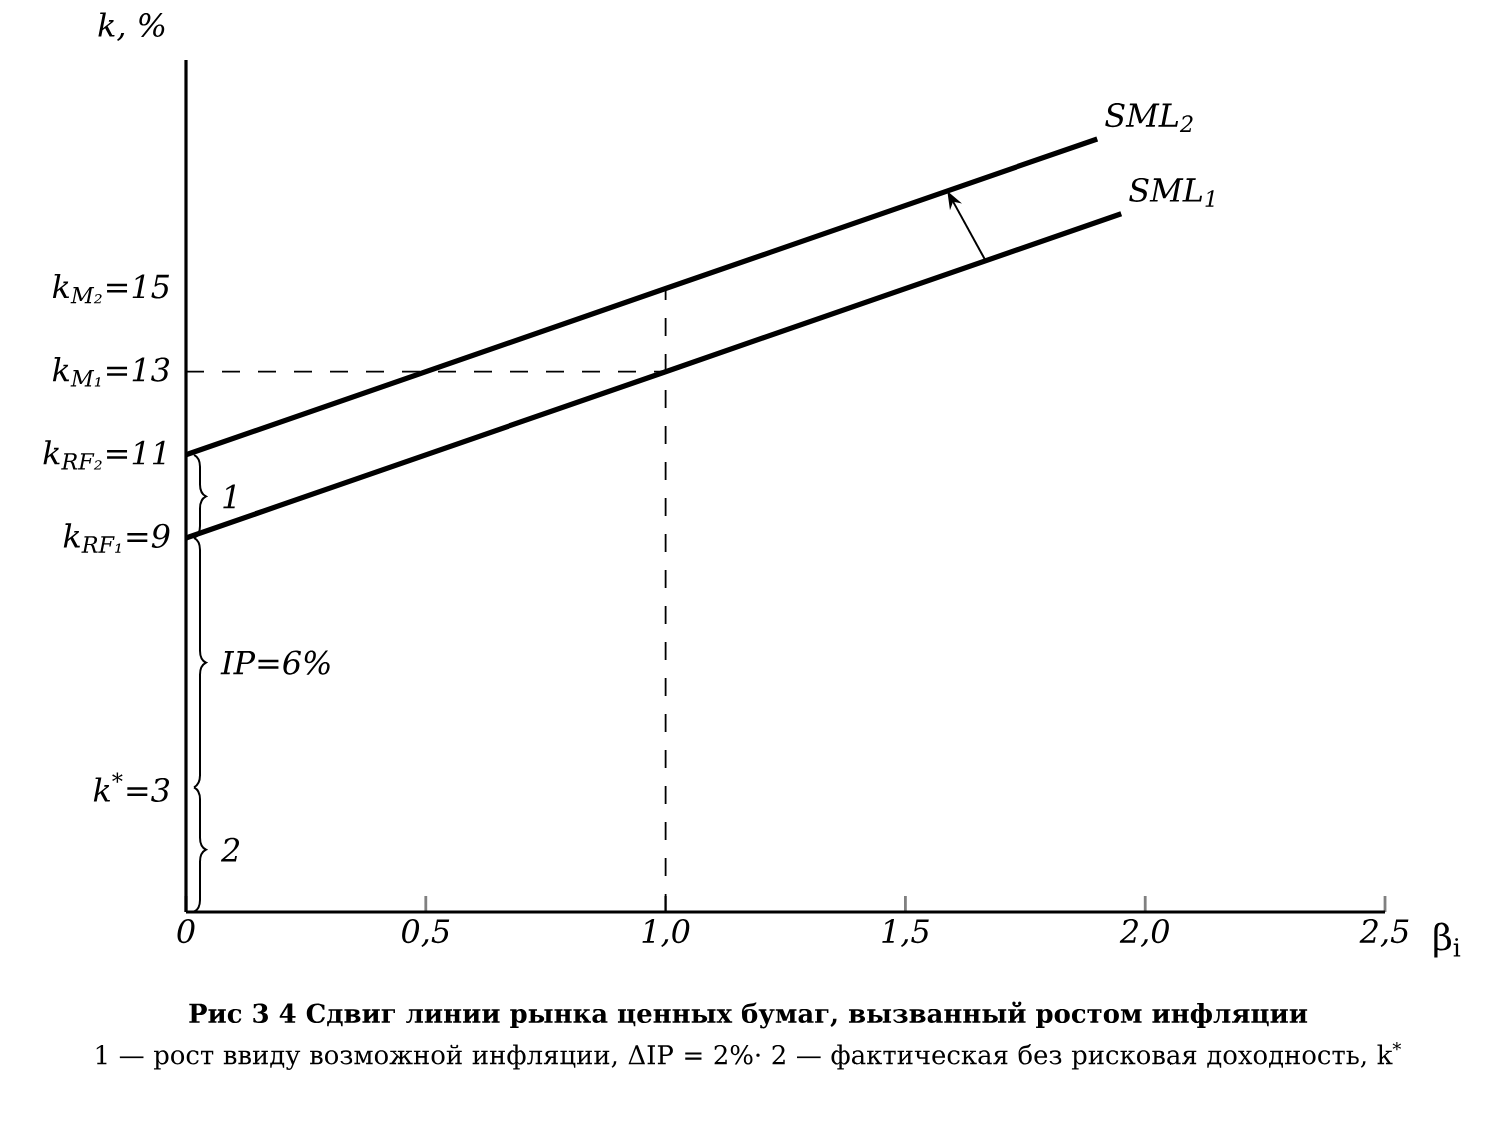  I want to click on annotation: 1, so click(229, 496).